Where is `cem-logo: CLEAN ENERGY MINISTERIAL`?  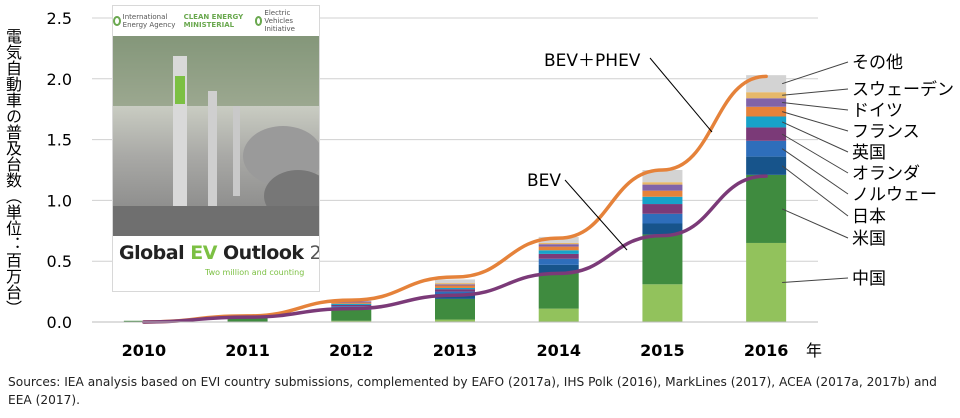
cem-logo: CLEAN ENERGY MINISTERIAL is located at coordinates (213, 21).